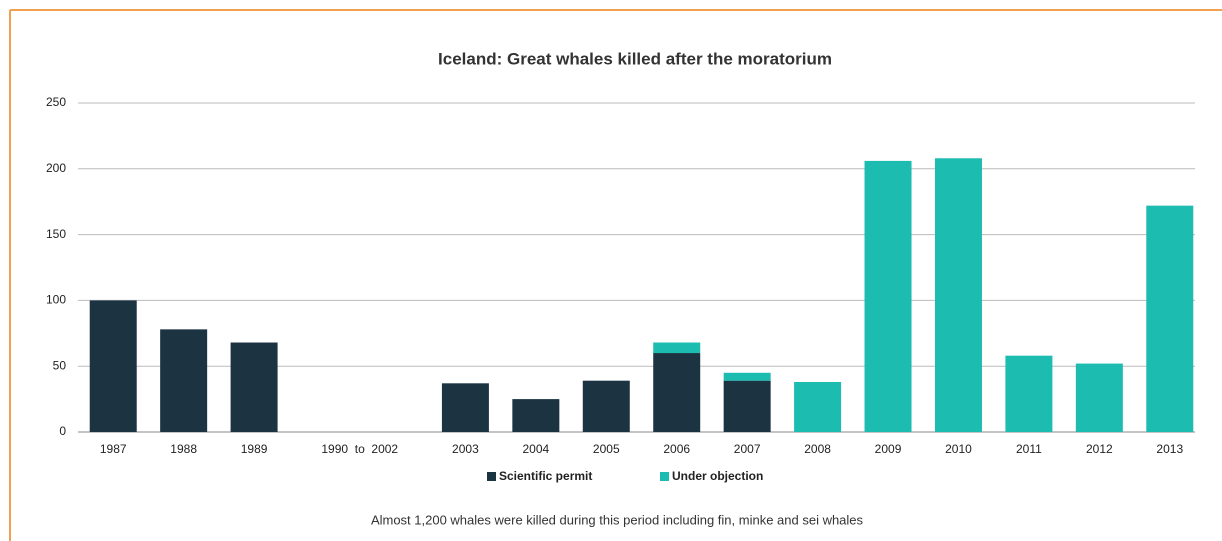 This screenshot has width=1222, height=541. Describe the element at coordinates (717, 476) in the screenshot. I see `legend-label: Under objection` at that location.